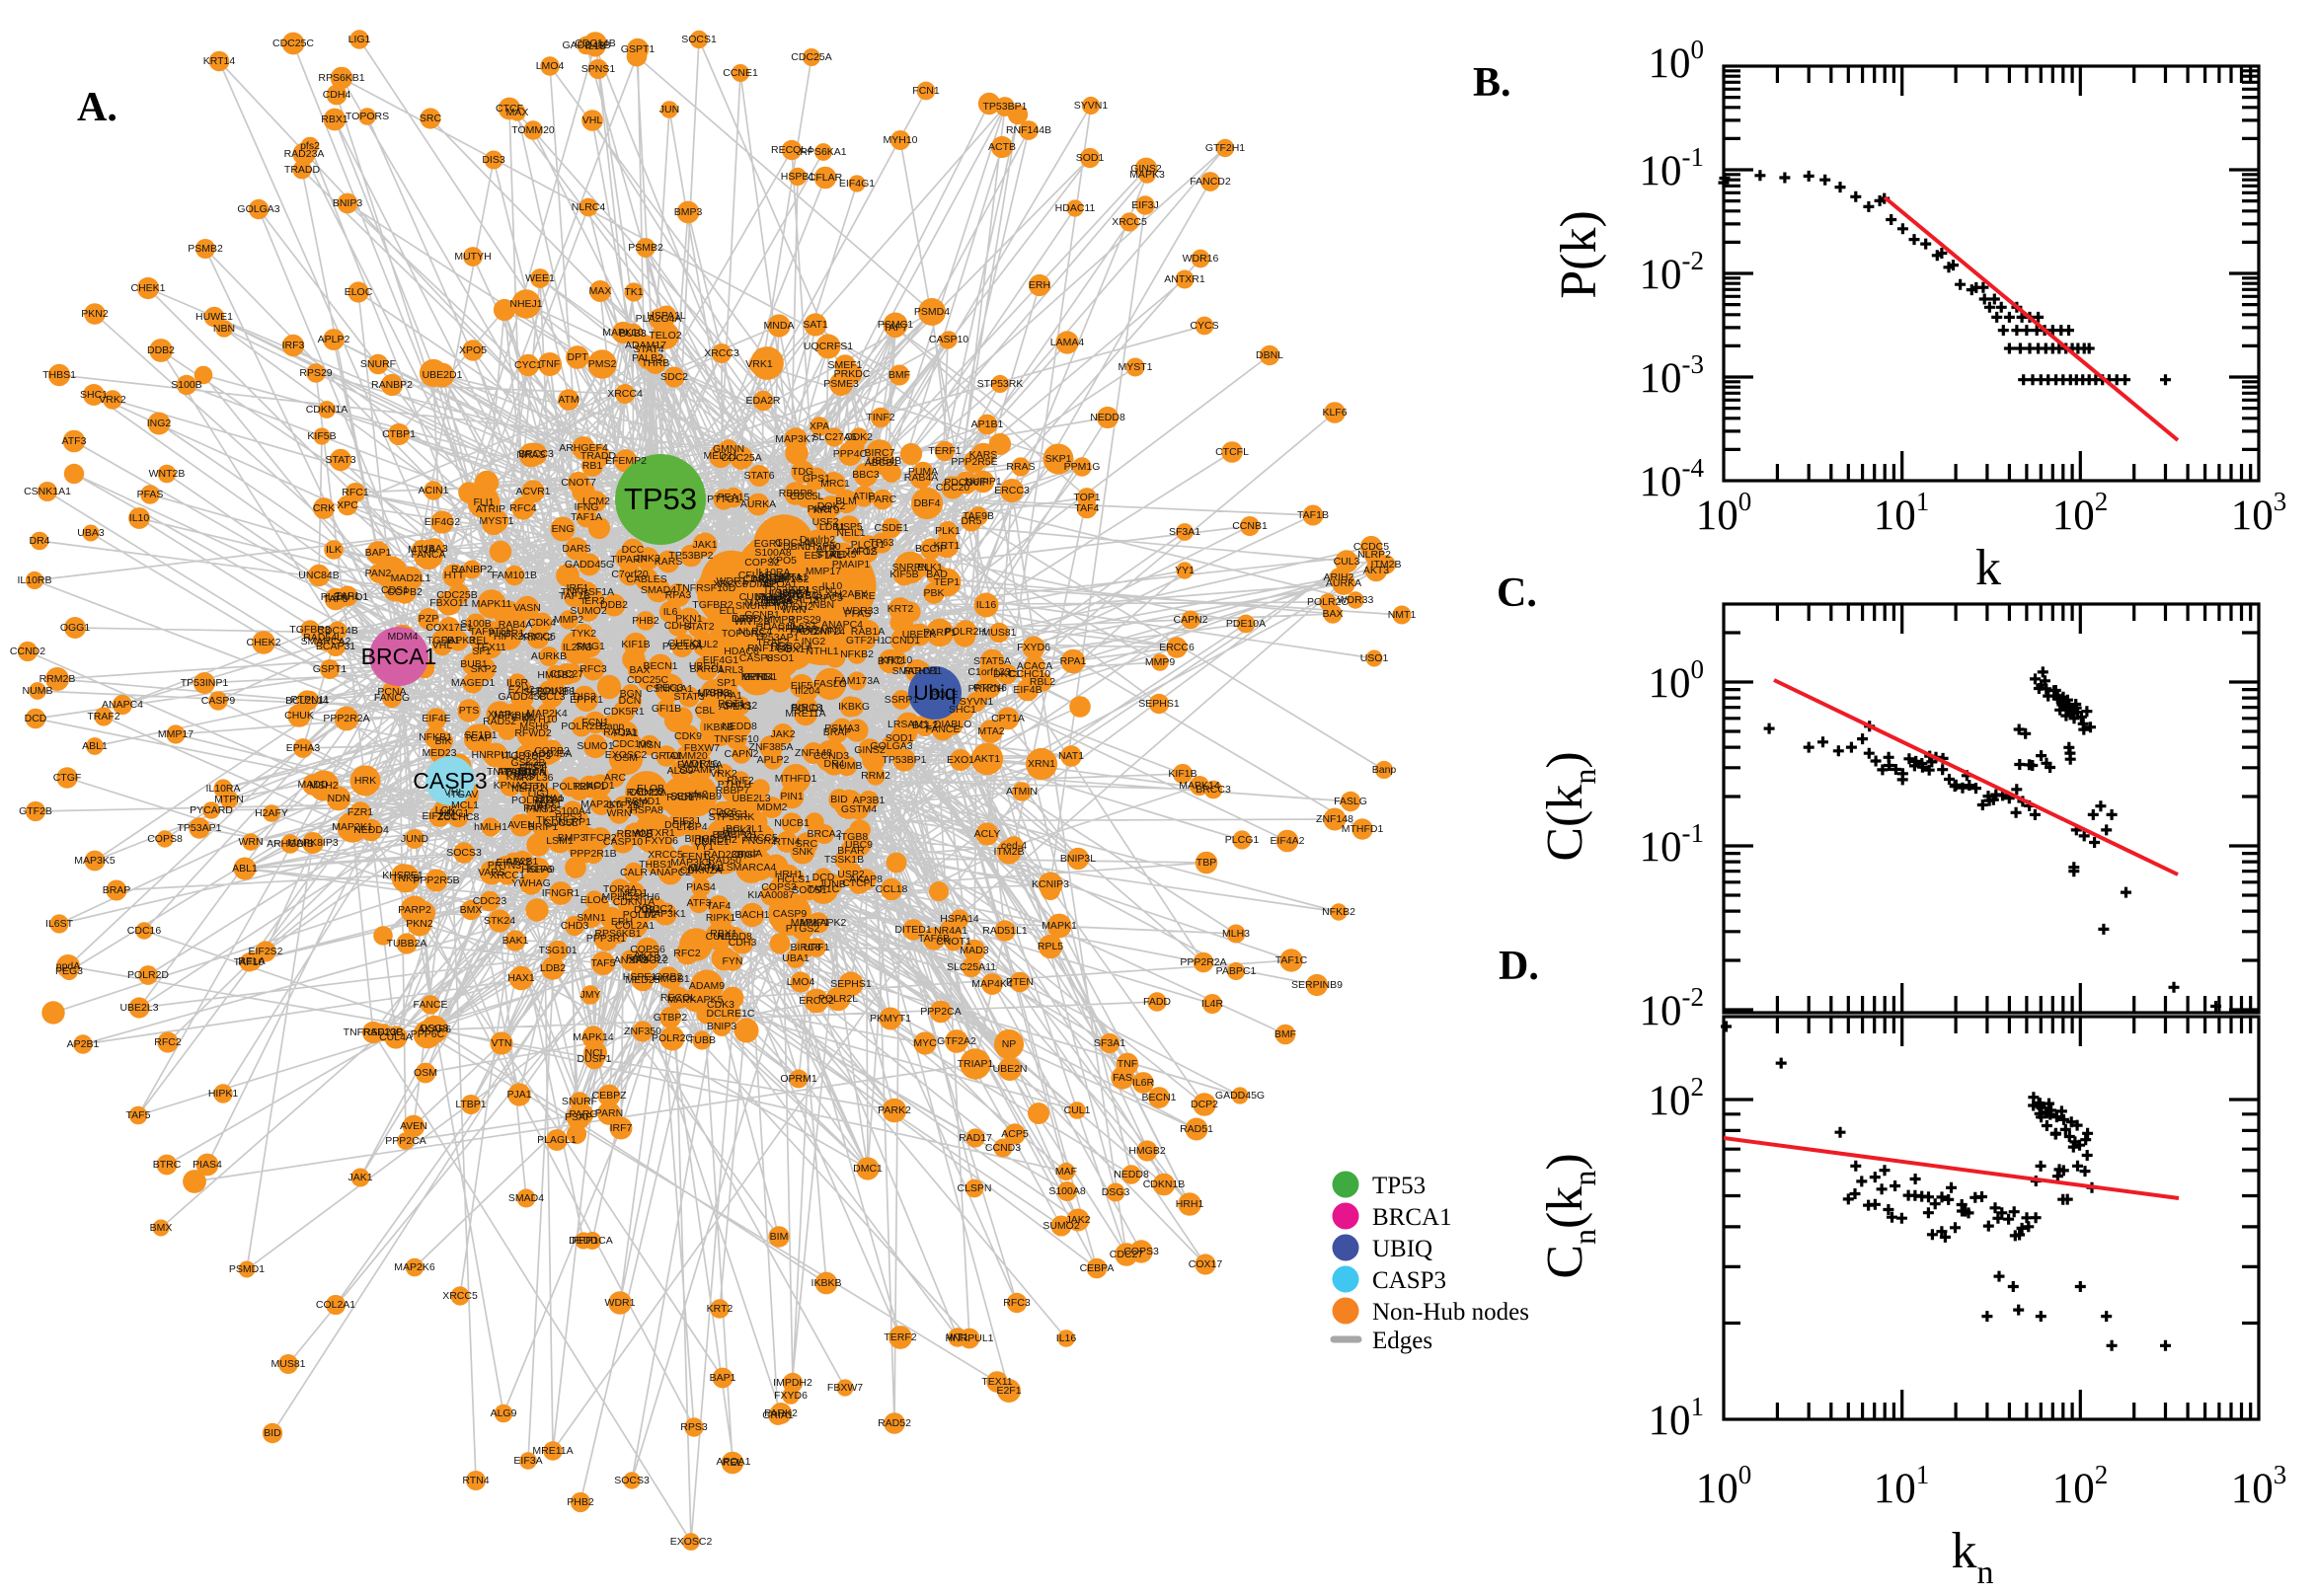 This screenshot has height=1596, width=2316. What do you see at coordinates (550, 364) in the screenshot?
I see `svg-text: TNF` at bounding box center [550, 364].